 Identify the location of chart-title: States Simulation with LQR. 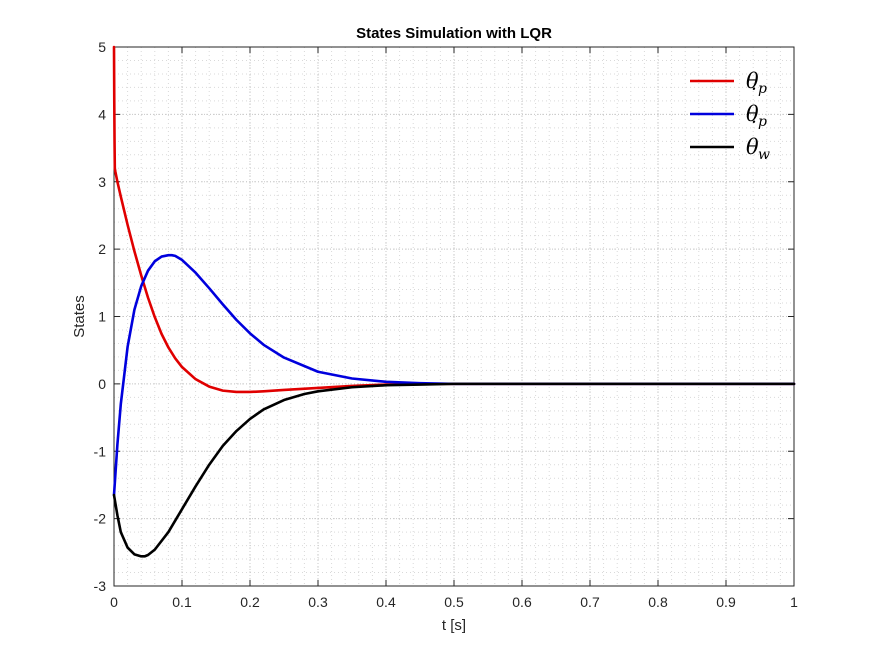
(454, 33).